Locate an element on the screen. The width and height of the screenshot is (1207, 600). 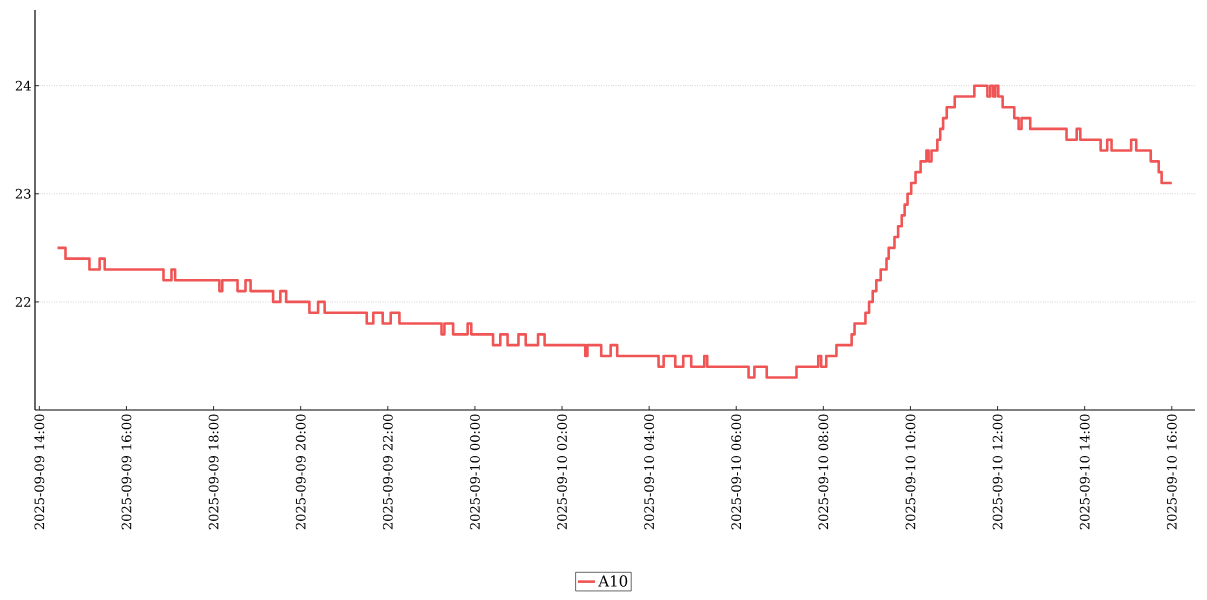
x-tick-label: 2025-09-10 08:00 is located at coordinates (823, 472).